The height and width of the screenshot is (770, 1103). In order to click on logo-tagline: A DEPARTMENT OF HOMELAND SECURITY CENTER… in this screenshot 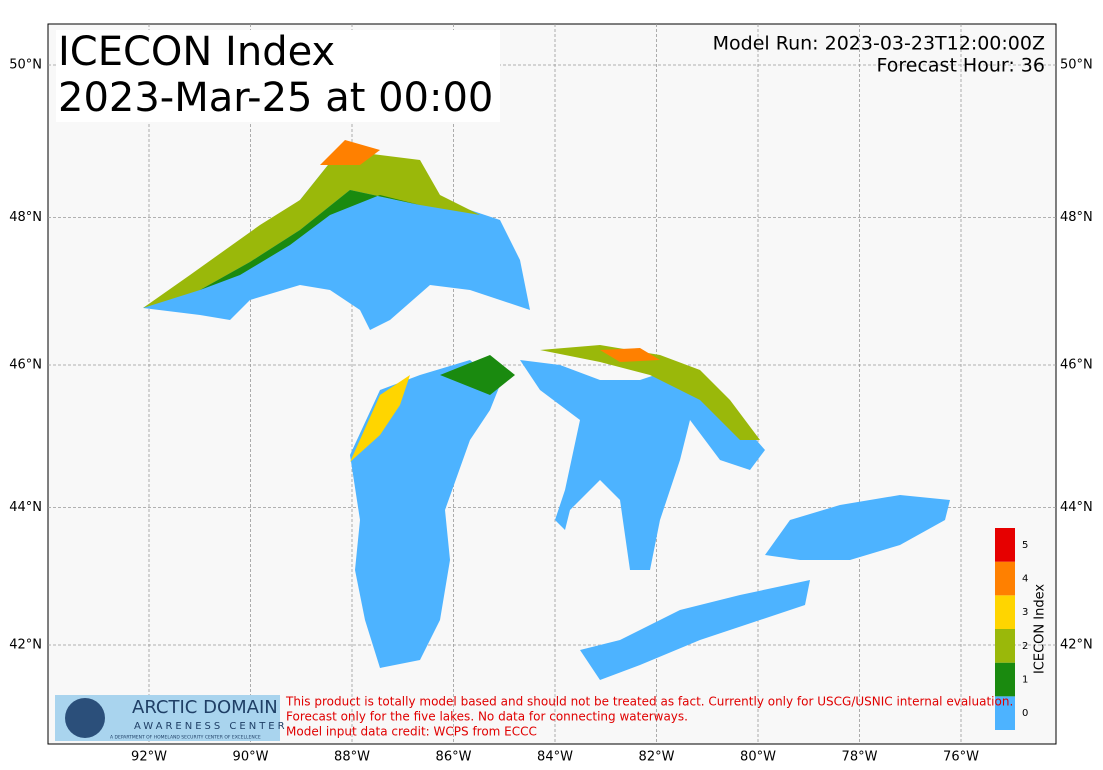, I will do `click(185, 738)`.